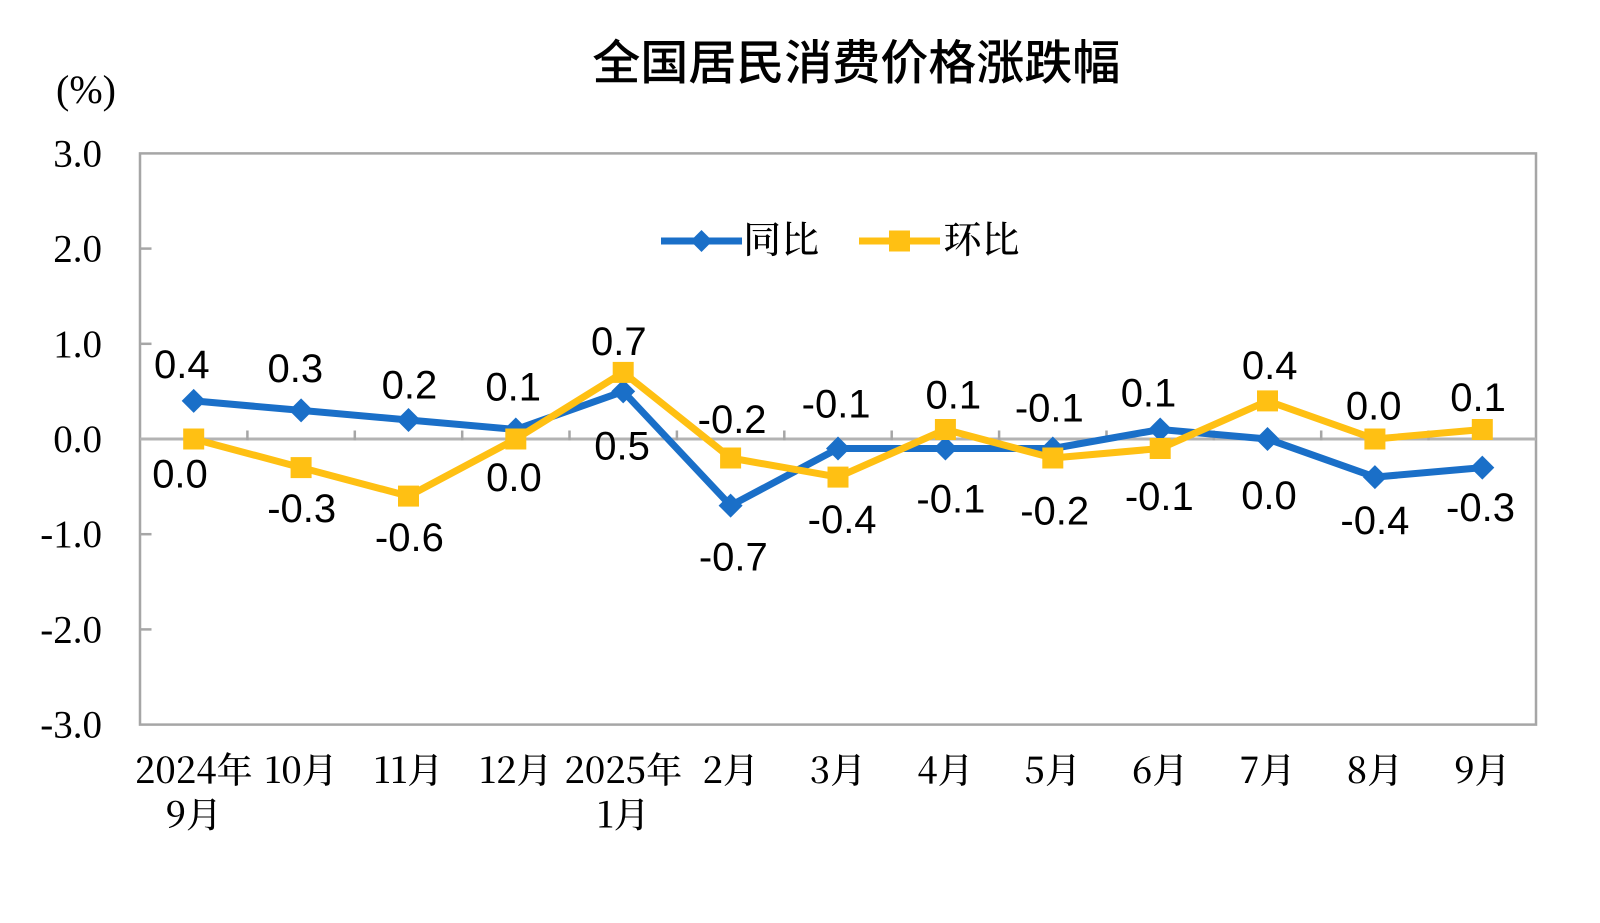 The height and width of the screenshot is (923, 1600). What do you see at coordinates (77, 344) in the screenshot?
I see `svg-text: 1.0` at bounding box center [77, 344].